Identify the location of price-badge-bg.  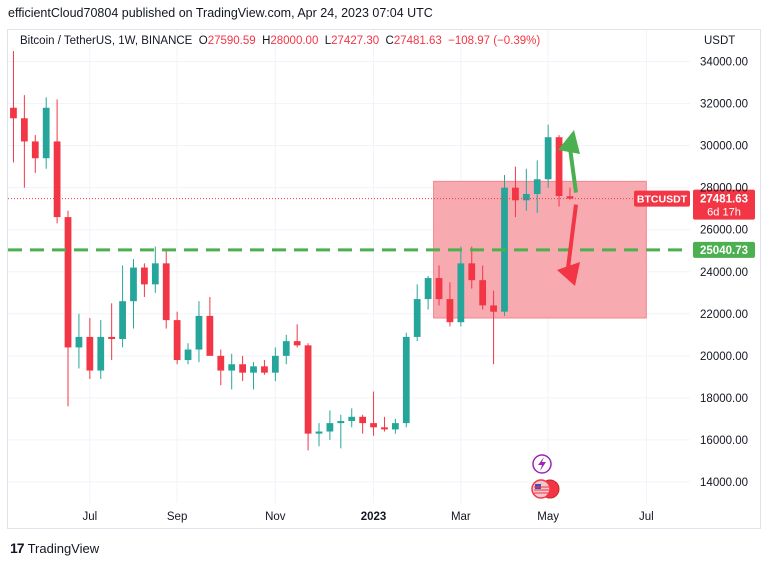
(724, 204).